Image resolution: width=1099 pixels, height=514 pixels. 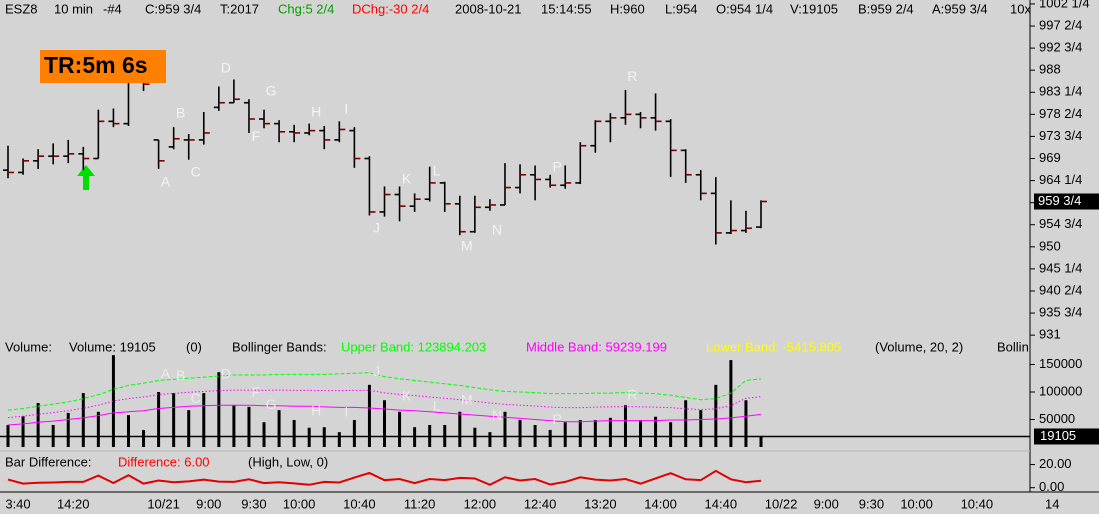 I want to click on header-text: ESZ8, so click(x=21, y=8).